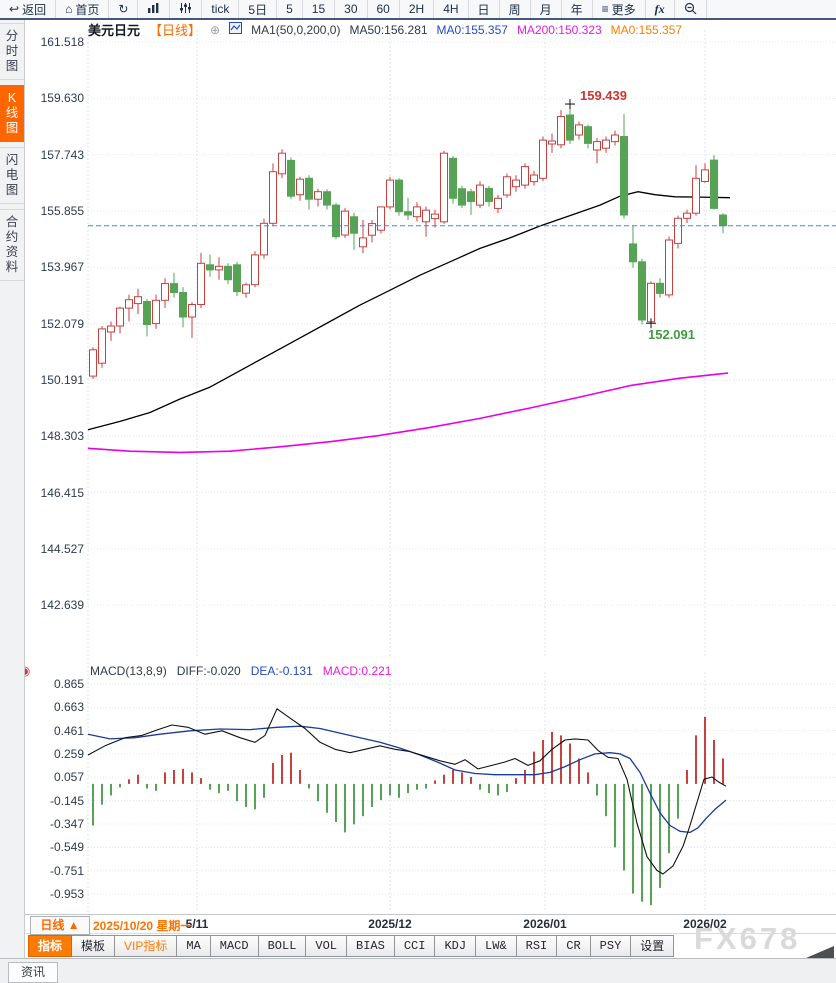 The height and width of the screenshot is (983, 836). What do you see at coordinates (319, 9) in the screenshot?
I see `toolbar-m15-button: 15` at bounding box center [319, 9].